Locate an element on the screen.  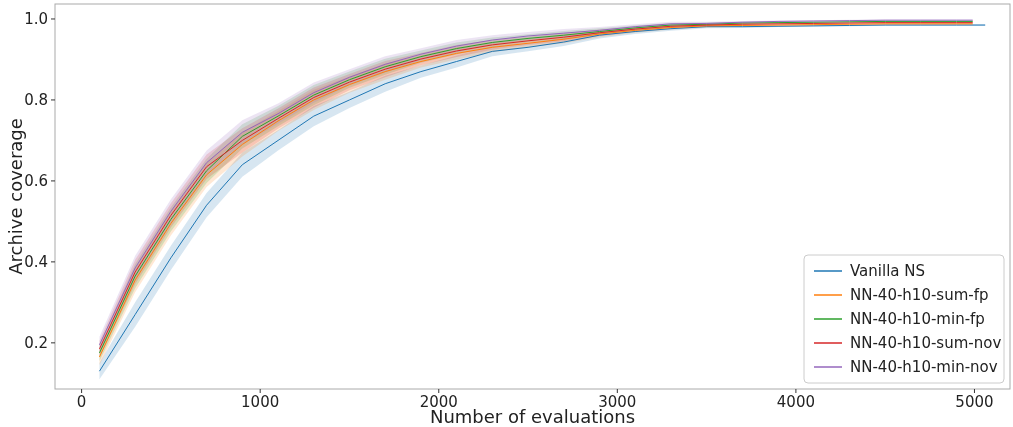
legend-label: NN-40-h10-sum-fp is located at coordinates (919, 295).